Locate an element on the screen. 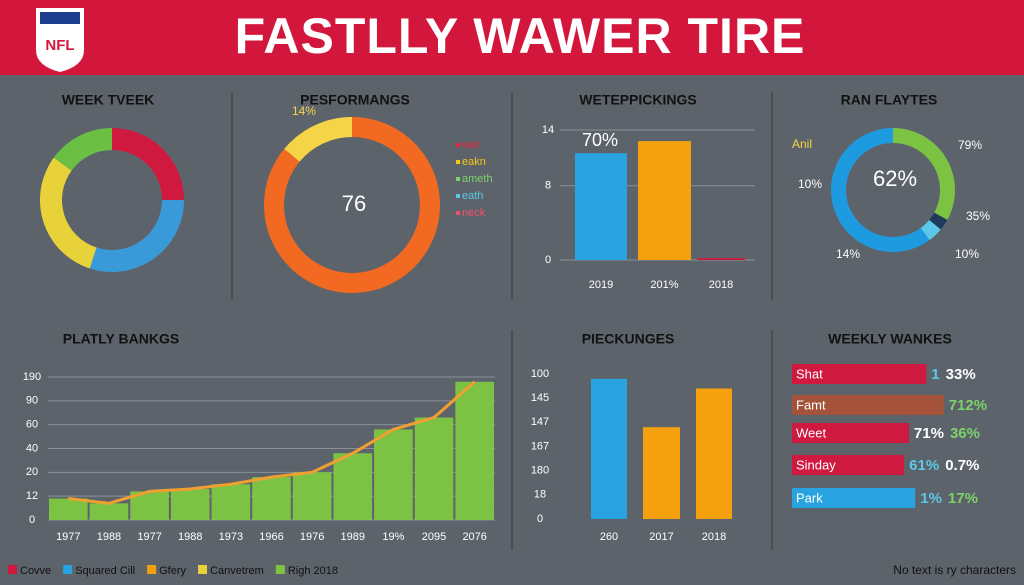 This screenshot has width=1024, height=585. bar-annotation: 36% is located at coordinates (965, 433).